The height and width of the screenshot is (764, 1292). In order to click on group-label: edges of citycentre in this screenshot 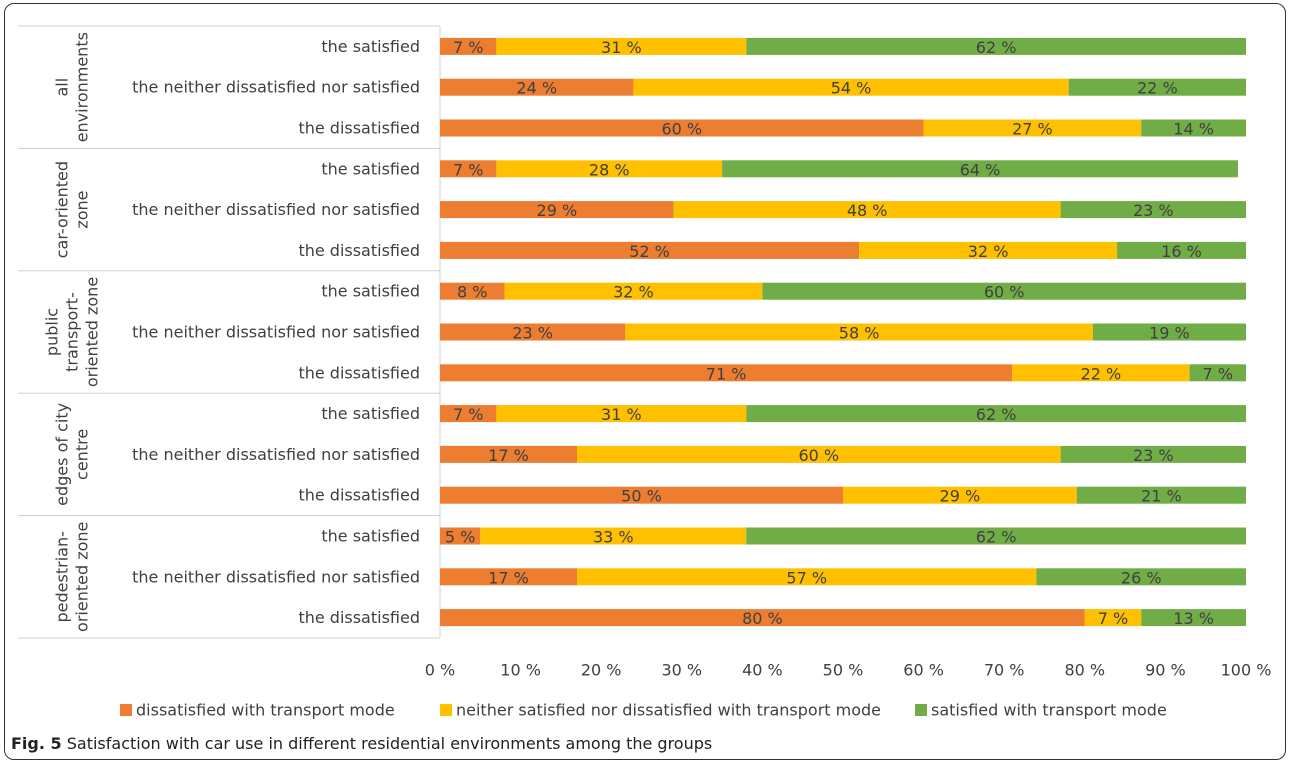, I will do `click(72, 454)`.